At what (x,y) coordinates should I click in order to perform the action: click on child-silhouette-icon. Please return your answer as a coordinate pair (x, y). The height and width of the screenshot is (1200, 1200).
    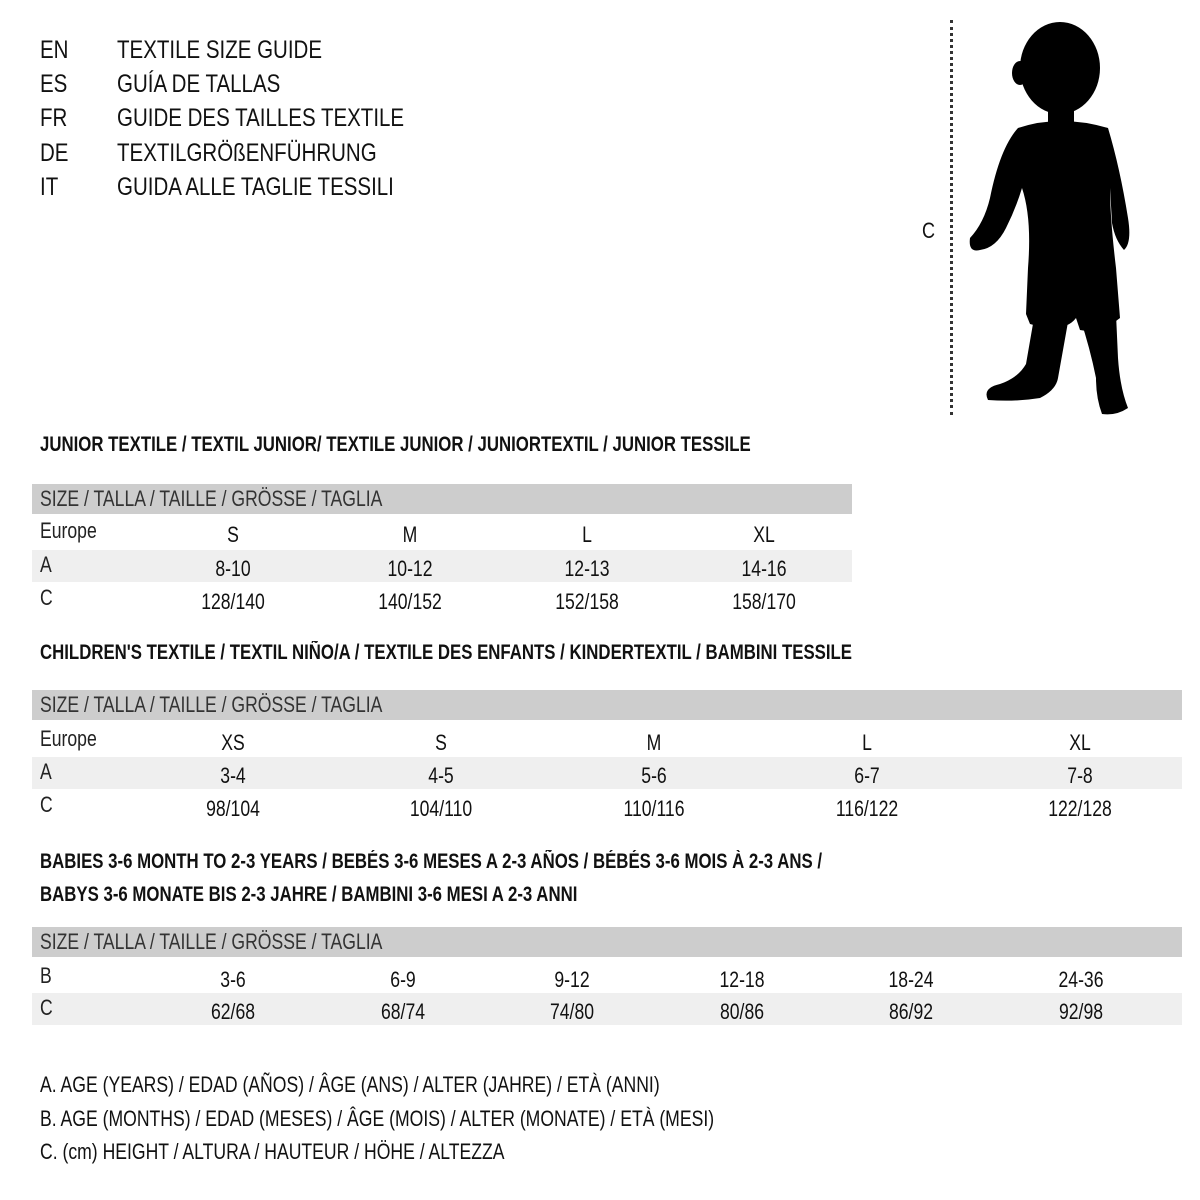
    Looking at the image, I should click on (1049, 218).